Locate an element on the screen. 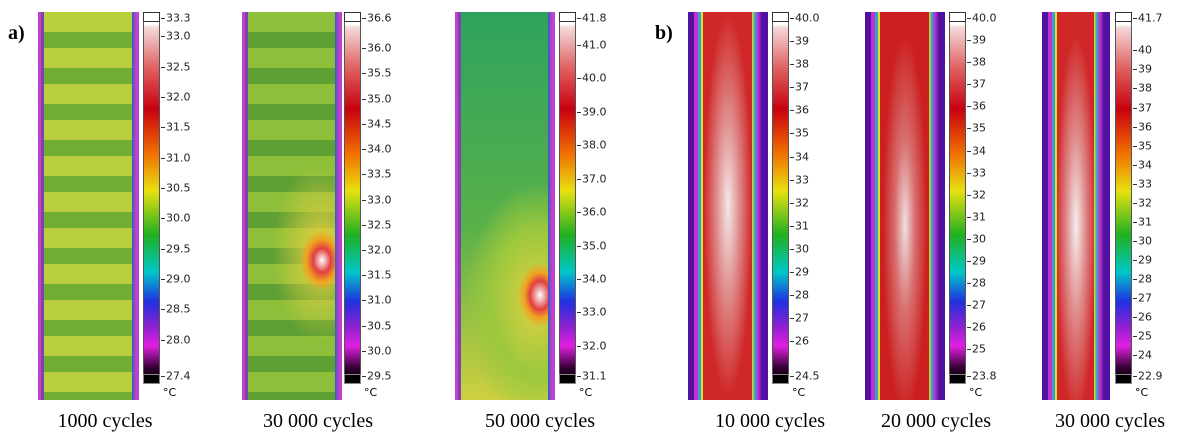 This screenshot has height=438, width=1192. scale-label: 27.4 is located at coordinates (178, 376).